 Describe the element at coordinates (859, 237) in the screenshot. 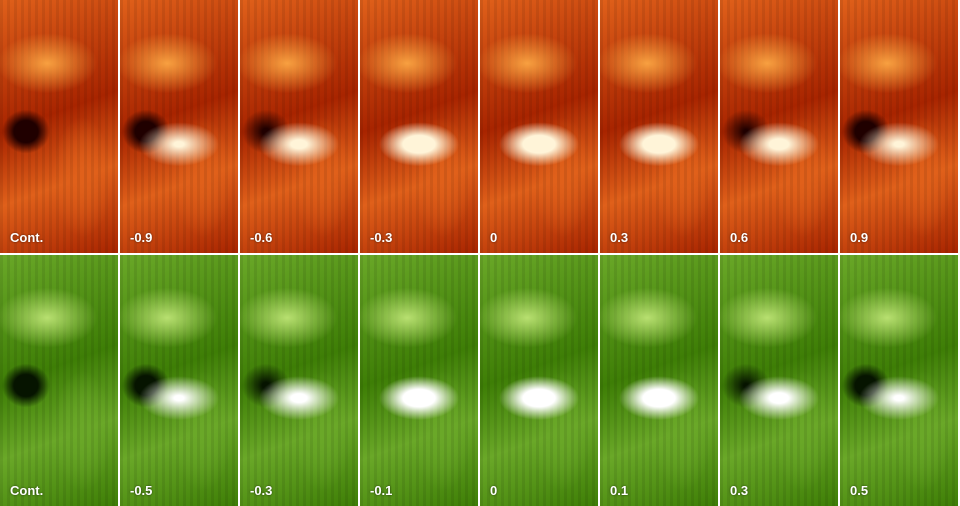

I see `panel-label: 0.9` at that location.